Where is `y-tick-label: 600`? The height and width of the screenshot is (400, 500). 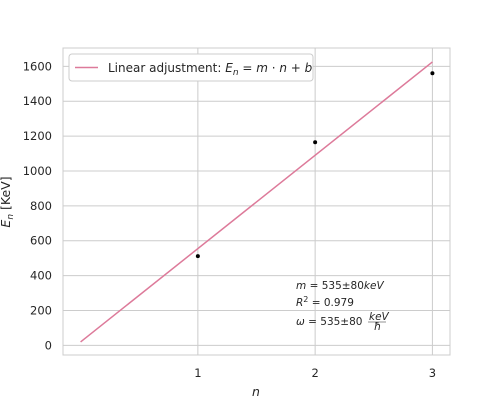
y-tick-label: 600 is located at coordinates (41, 241).